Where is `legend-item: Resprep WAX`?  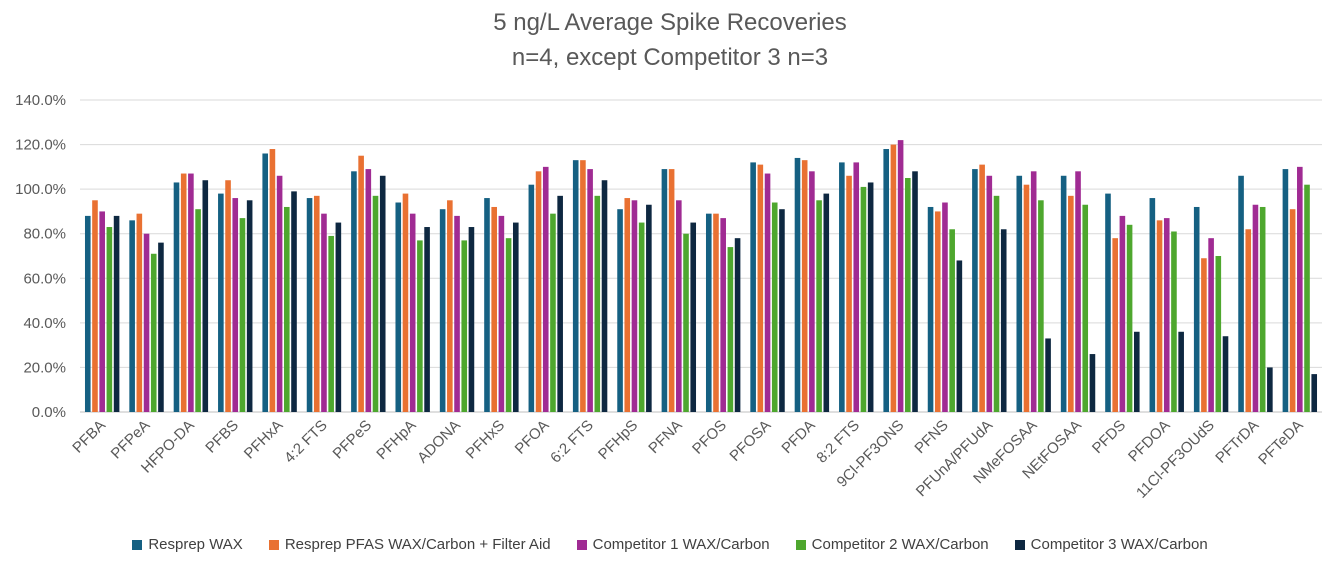 legend-item: Resprep WAX is located at coordinates (187, 544).